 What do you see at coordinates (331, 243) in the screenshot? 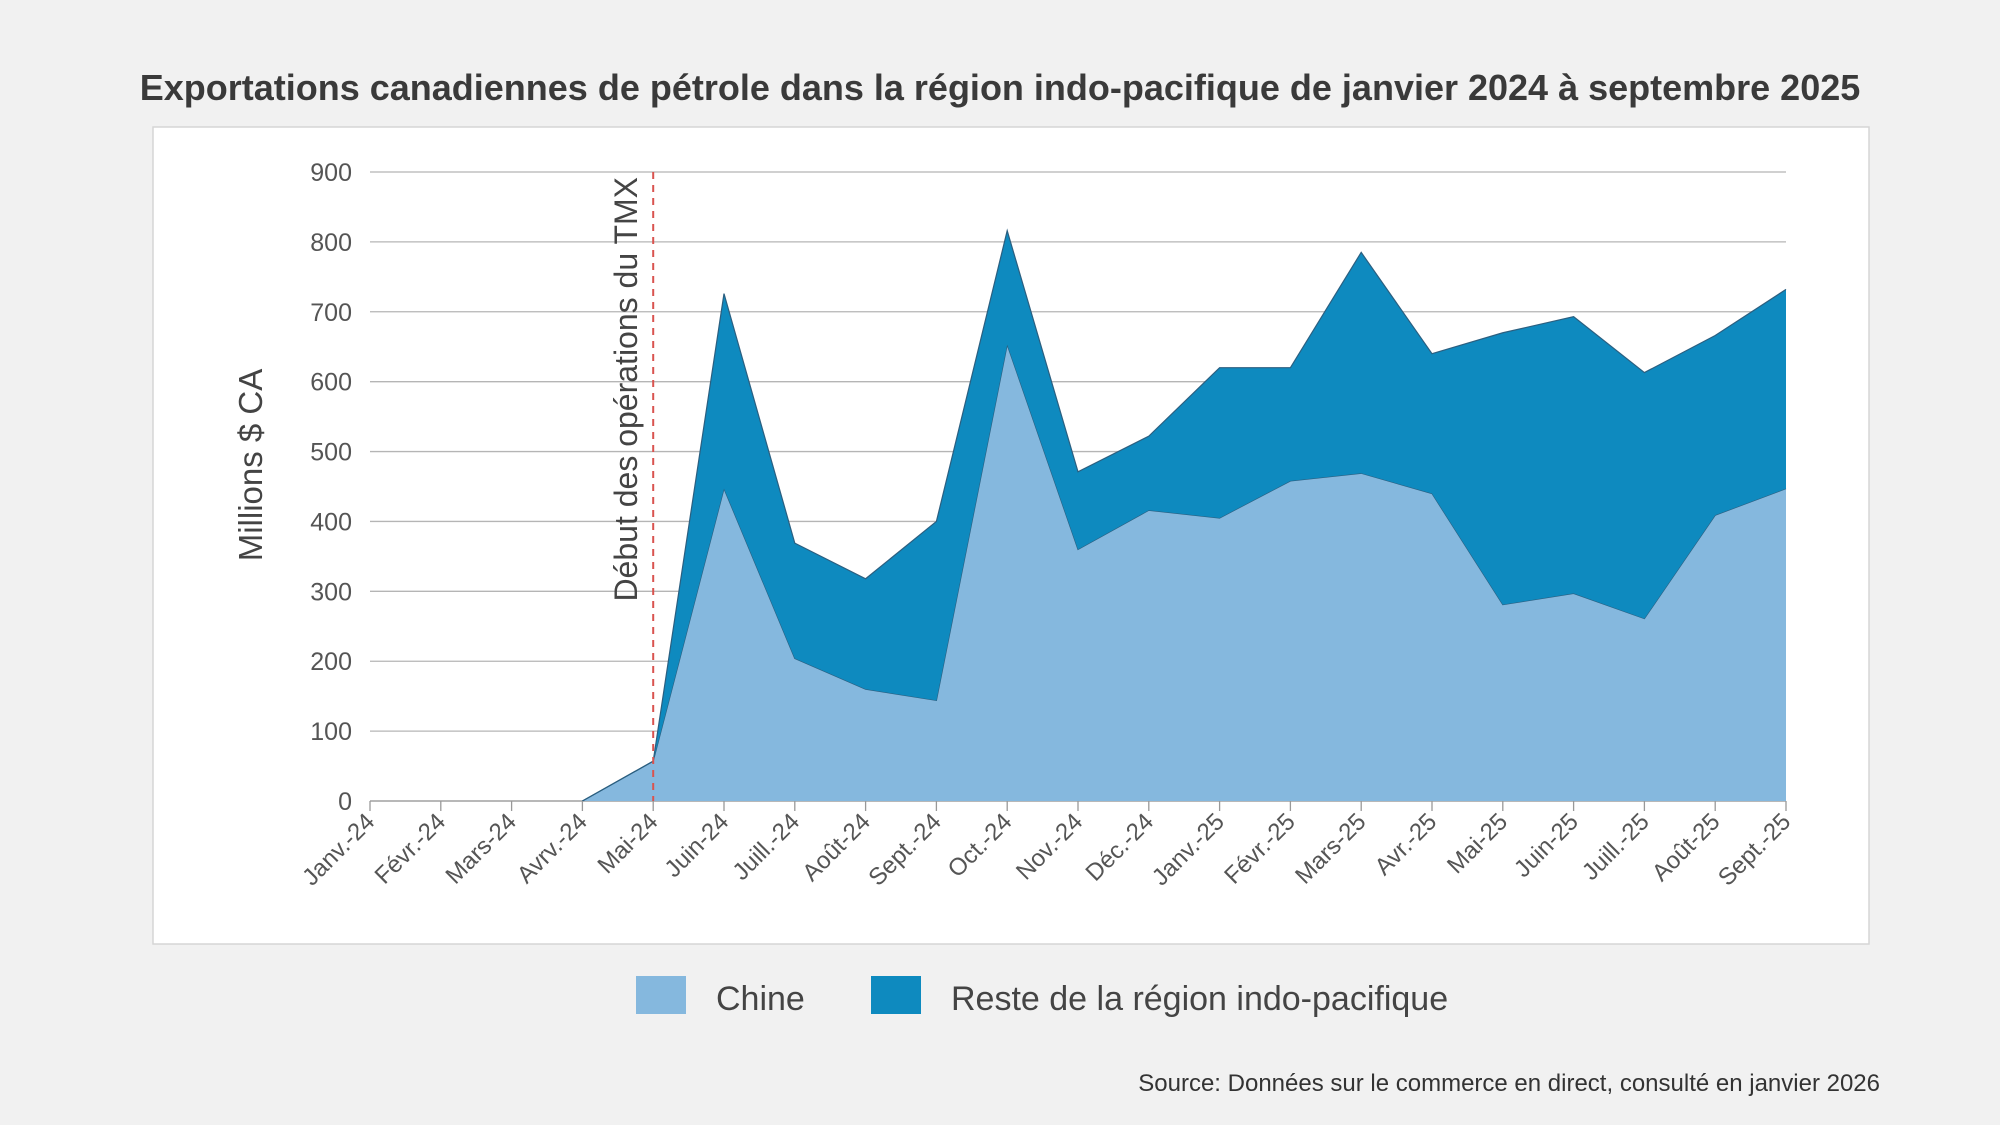
I see `y-tick-label: 800` at bounding box center [331, 243].